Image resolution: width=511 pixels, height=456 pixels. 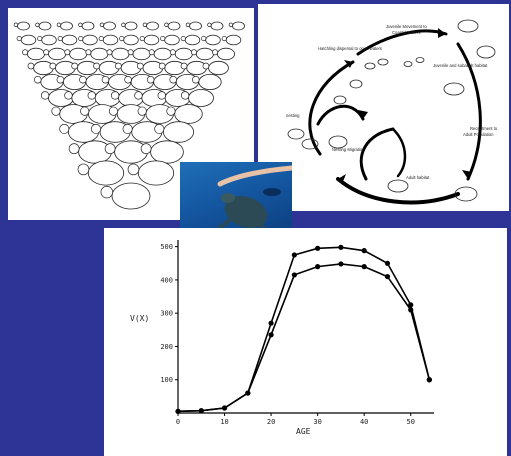 I want to click on y-tick-label: 300, so click(x=166, y=314).